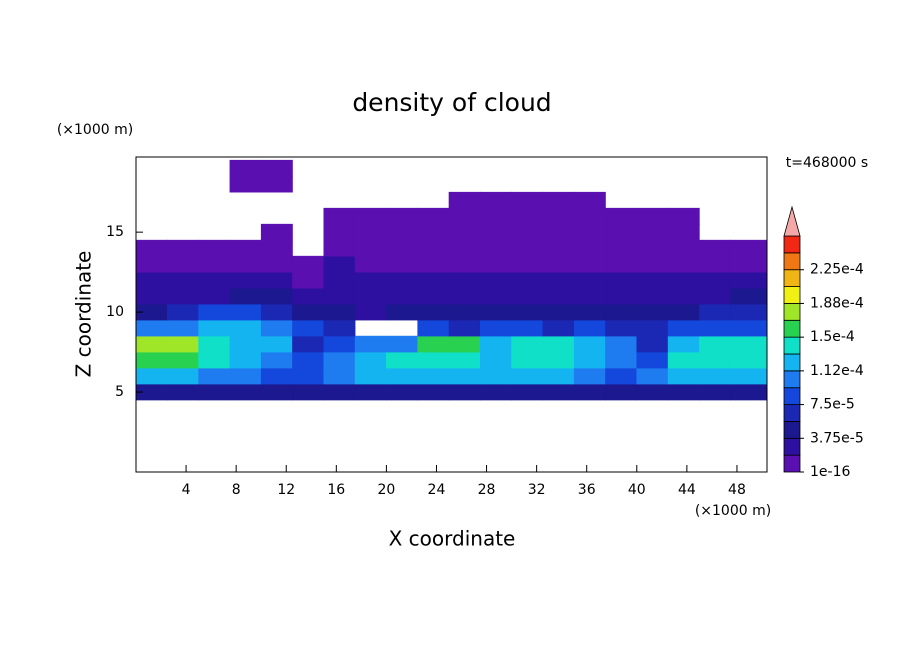 The width and height of the screenshot is (904, 654). What do you see at coordinates (487, 490) in the screenshot?
I see `x-tick-label: 28` at bounding box center [487, 490].